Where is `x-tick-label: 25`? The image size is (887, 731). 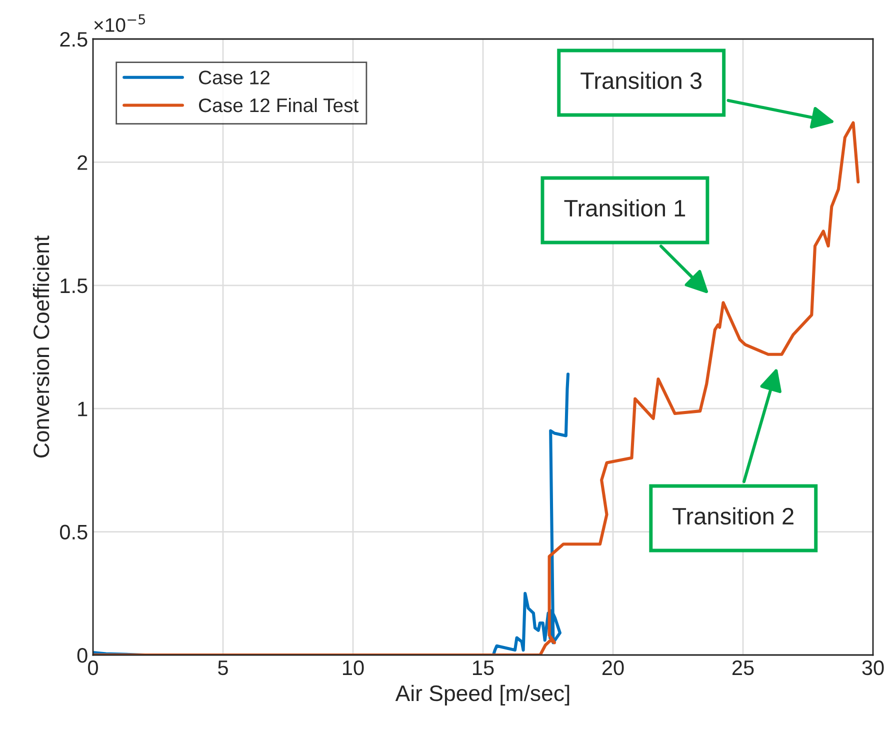 x-tick-label: 25 is located at coordinates (743, 668).